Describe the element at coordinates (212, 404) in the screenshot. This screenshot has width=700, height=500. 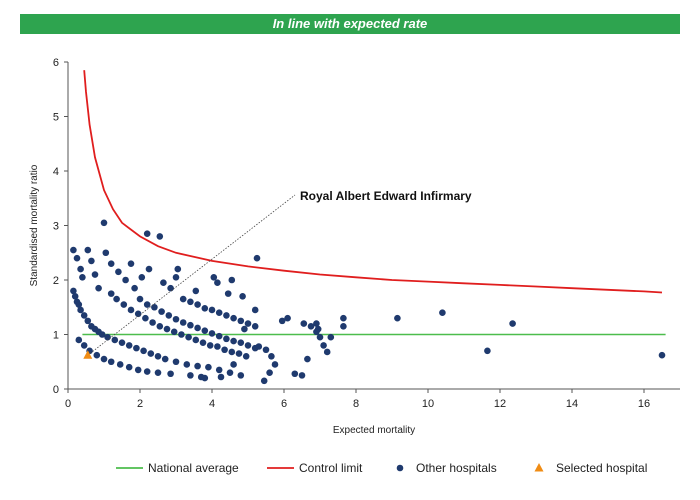
I see `x-tick-label: 4` at that location.